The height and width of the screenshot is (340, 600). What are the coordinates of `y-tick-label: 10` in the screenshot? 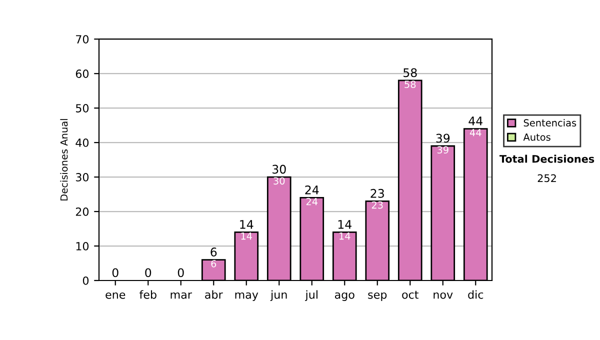 It's located at (82, 246).